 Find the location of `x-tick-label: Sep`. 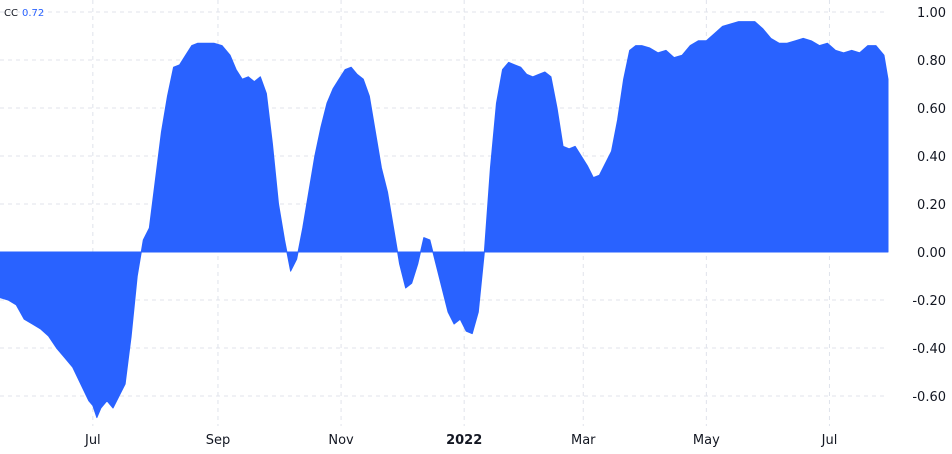

x-tick-label: Sep is located at coordinates (218, 440).